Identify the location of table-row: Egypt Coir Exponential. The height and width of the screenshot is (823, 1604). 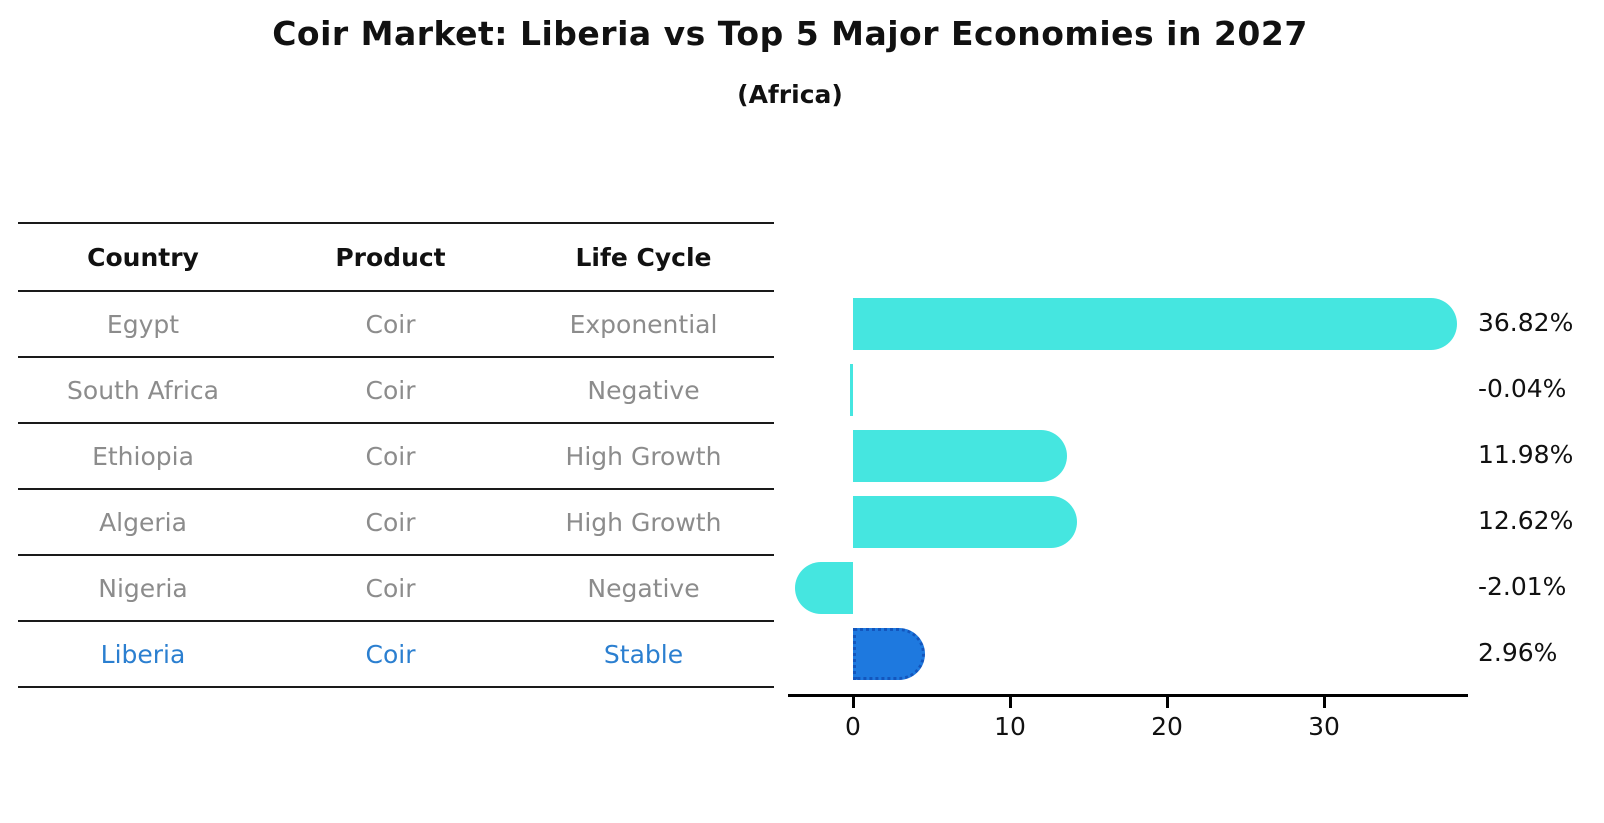
(396, 325).